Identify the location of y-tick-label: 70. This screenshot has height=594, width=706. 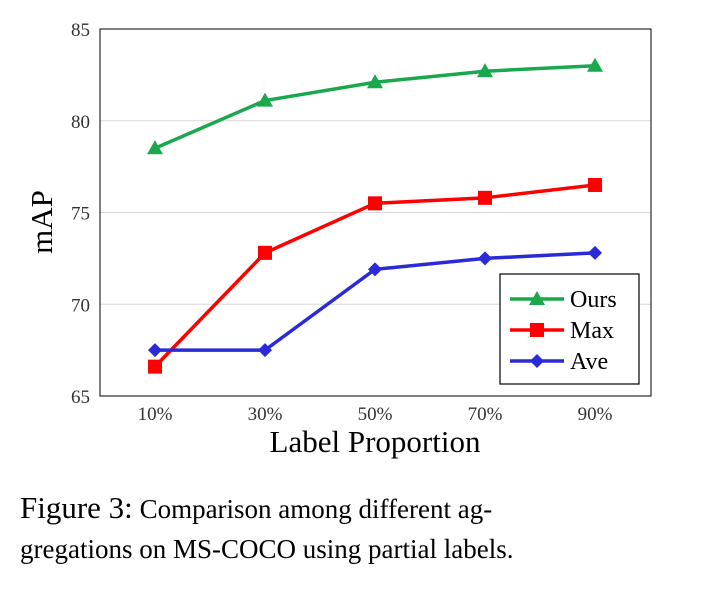
(80, 305).